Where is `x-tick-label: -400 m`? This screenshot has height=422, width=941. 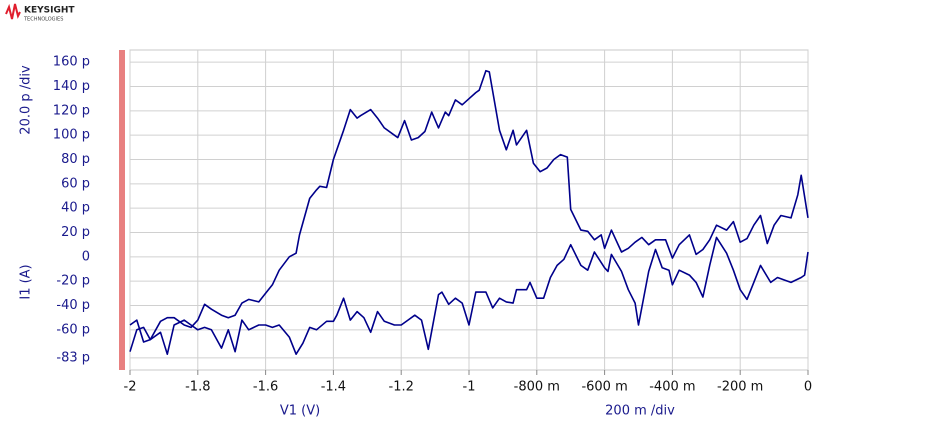 x-tick-label: -400 m is located at coordinates (672, 387).